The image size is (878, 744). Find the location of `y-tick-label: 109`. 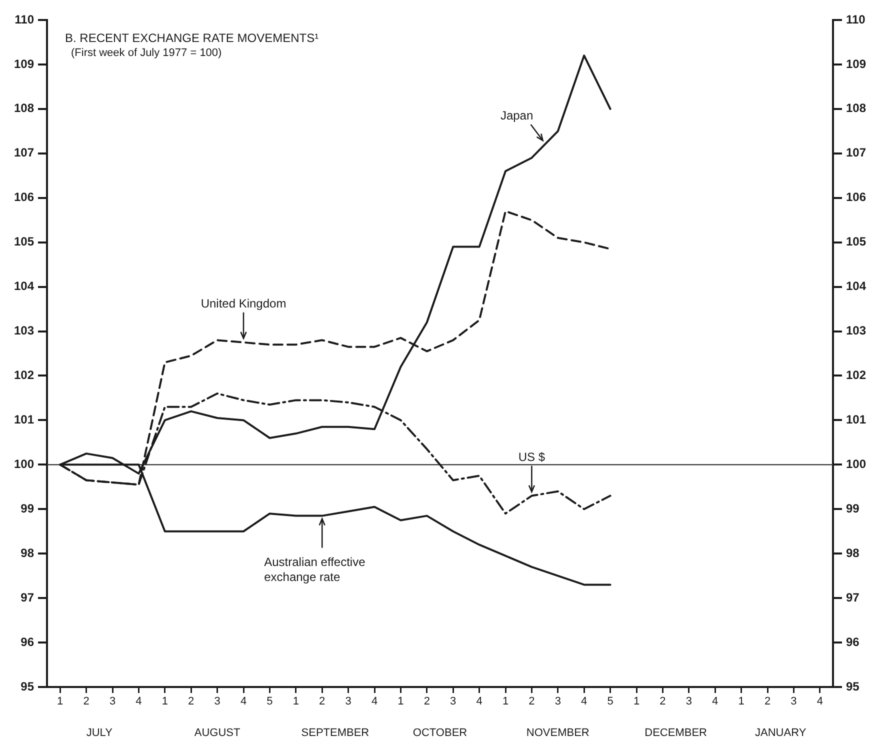

y-tick-label: 109 is located at coordinates (24, 63).